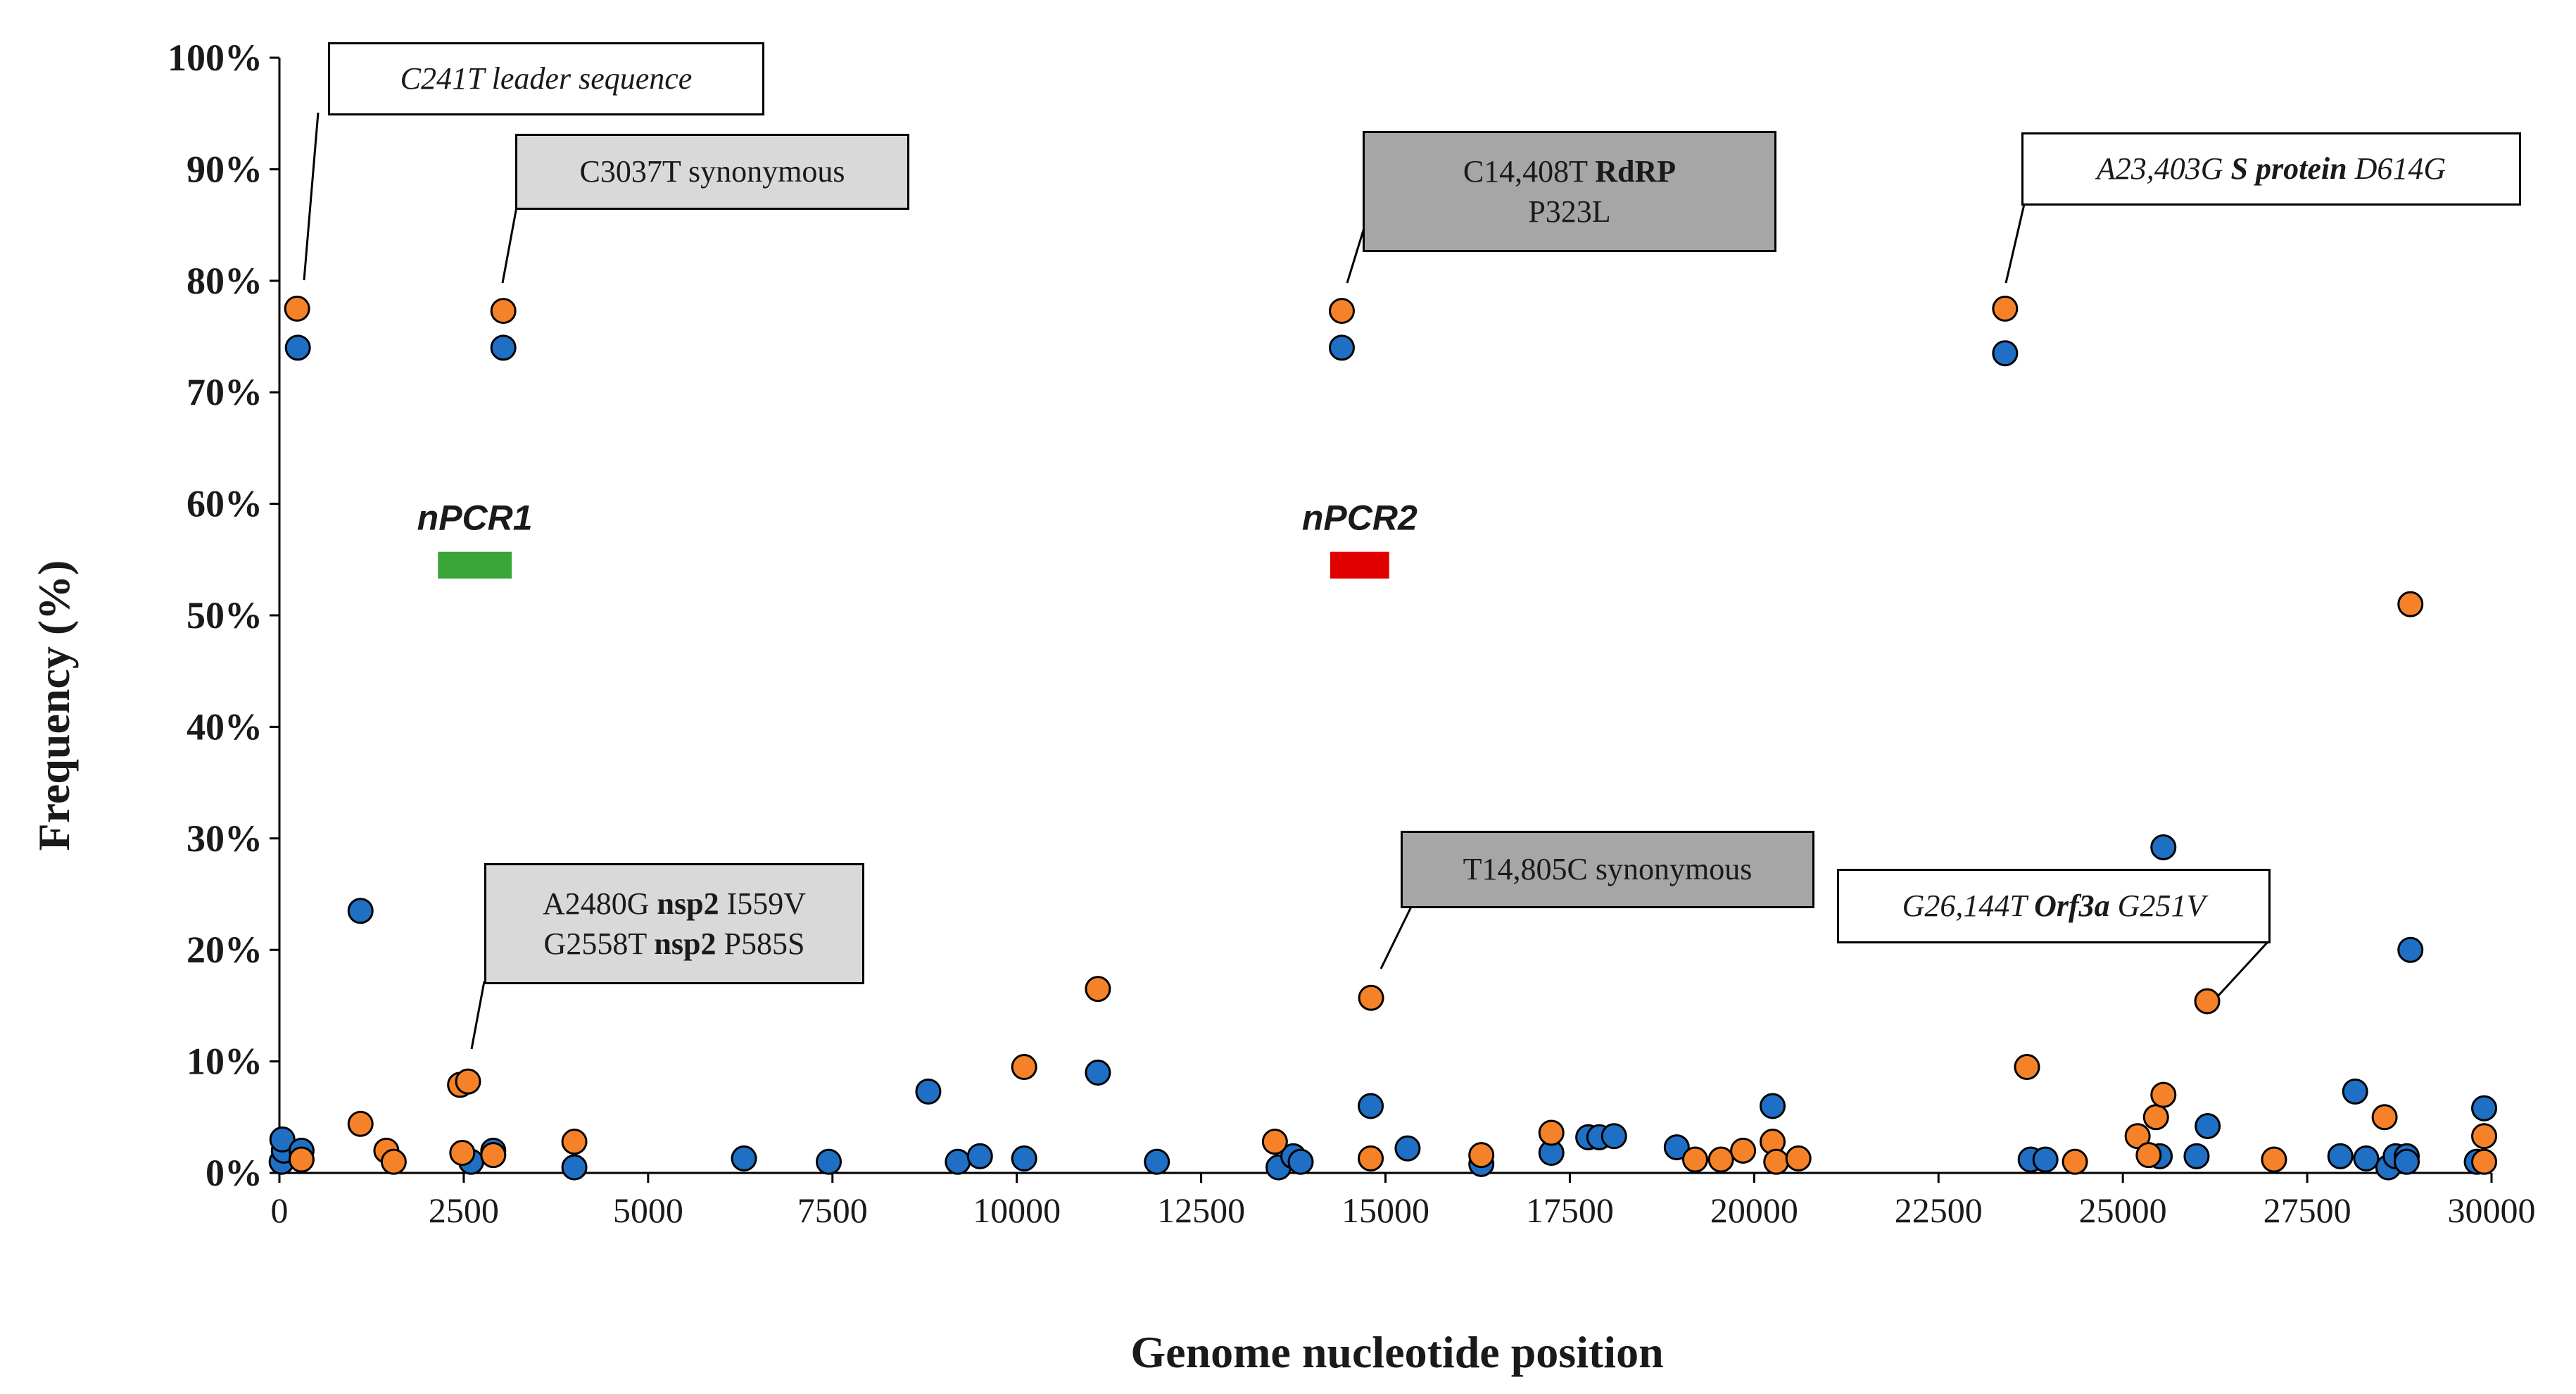 The image size is (2576, 1394). Describe the element at coordinates (648, 1210) in the screenshot. I see `x-tick-label: 5000` at that location.